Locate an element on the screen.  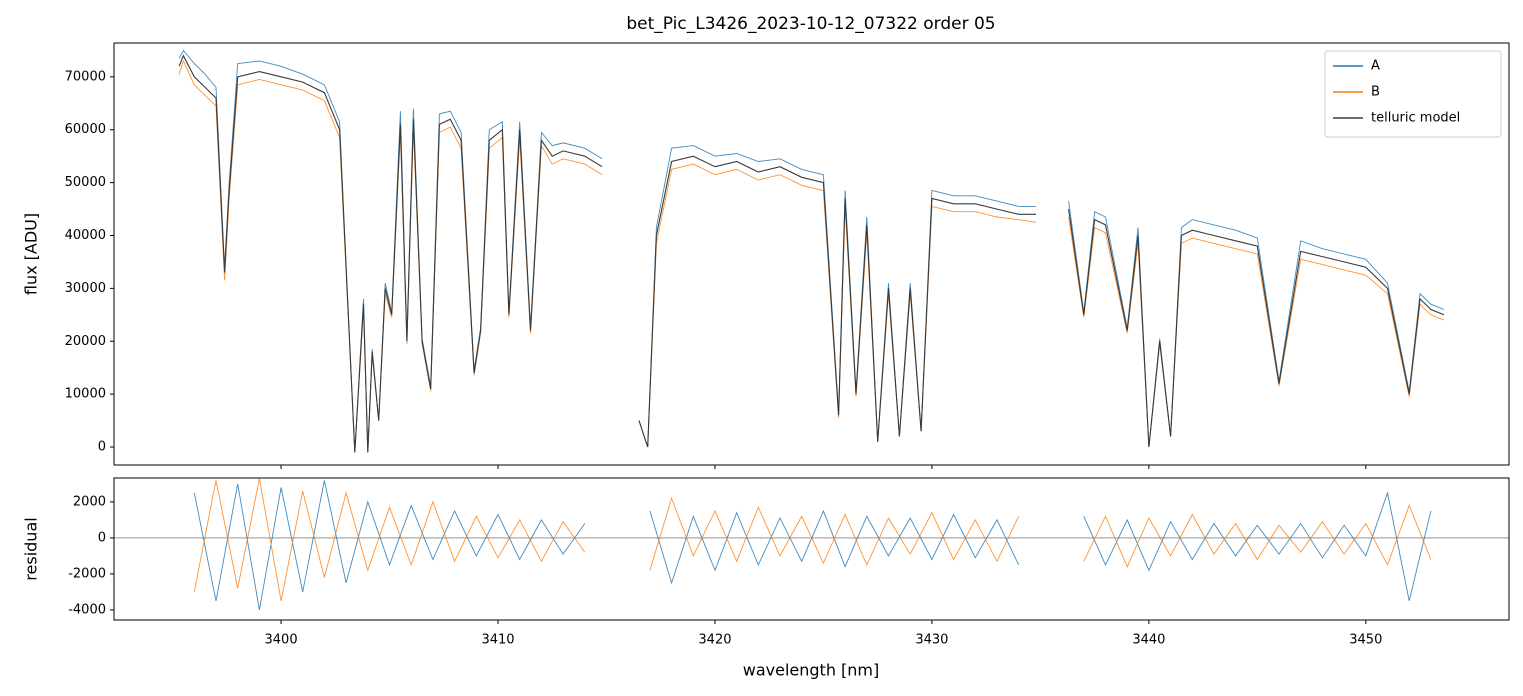
y-tick-label: 40000 is located at coordinates (85, 235).